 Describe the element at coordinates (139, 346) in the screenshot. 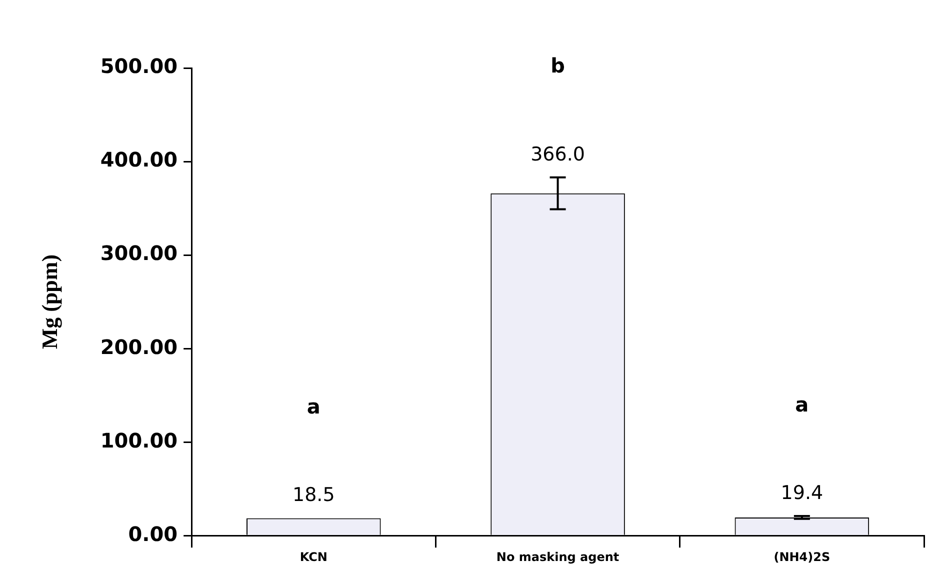

I see `y-tick-label: 200.00` at that location.